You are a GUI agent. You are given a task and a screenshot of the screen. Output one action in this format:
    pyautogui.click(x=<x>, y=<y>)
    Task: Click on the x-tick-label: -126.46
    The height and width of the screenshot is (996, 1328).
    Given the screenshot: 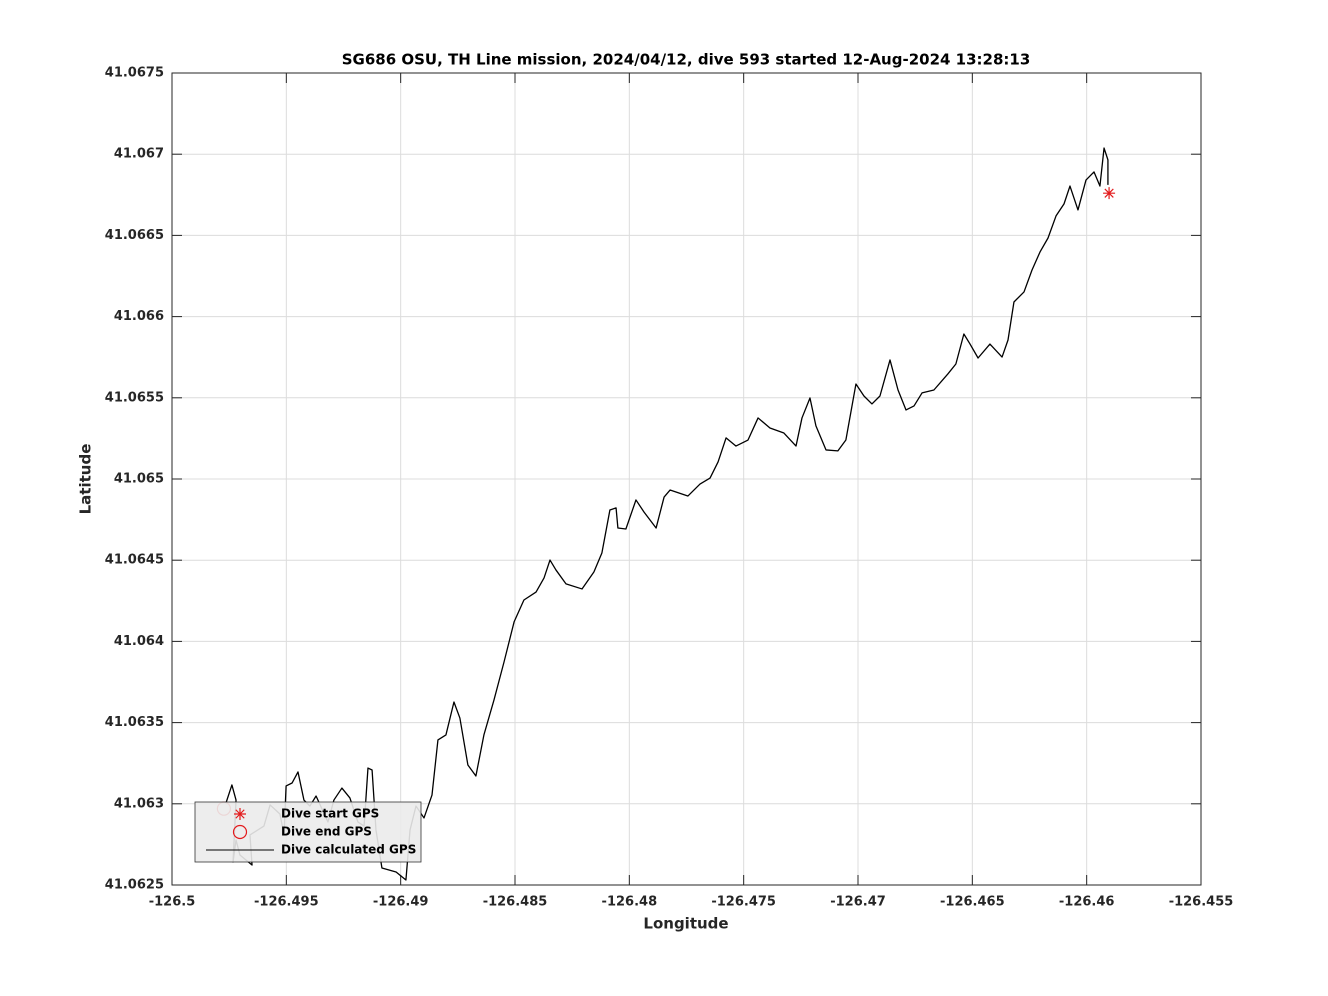 What is the action you would take?
    pyautogui.click(x=1087, y=902)
    